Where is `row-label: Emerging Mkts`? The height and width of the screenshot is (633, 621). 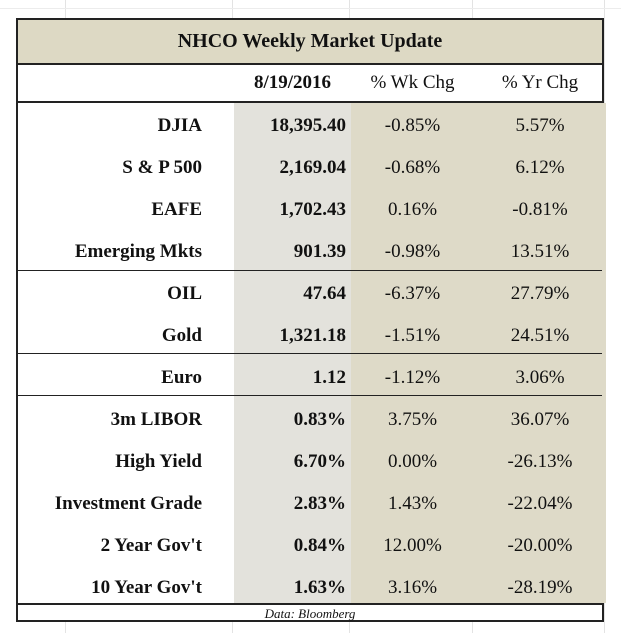
row-label: Emerging Mkts is located at coordinates (138, 251).